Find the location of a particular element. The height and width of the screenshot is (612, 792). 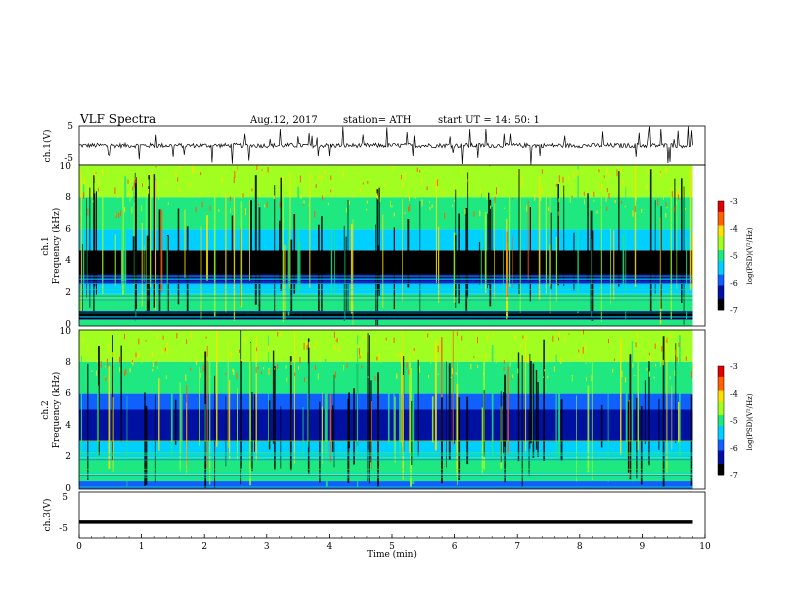

cb2-frame is located at coordinates (721, 420).